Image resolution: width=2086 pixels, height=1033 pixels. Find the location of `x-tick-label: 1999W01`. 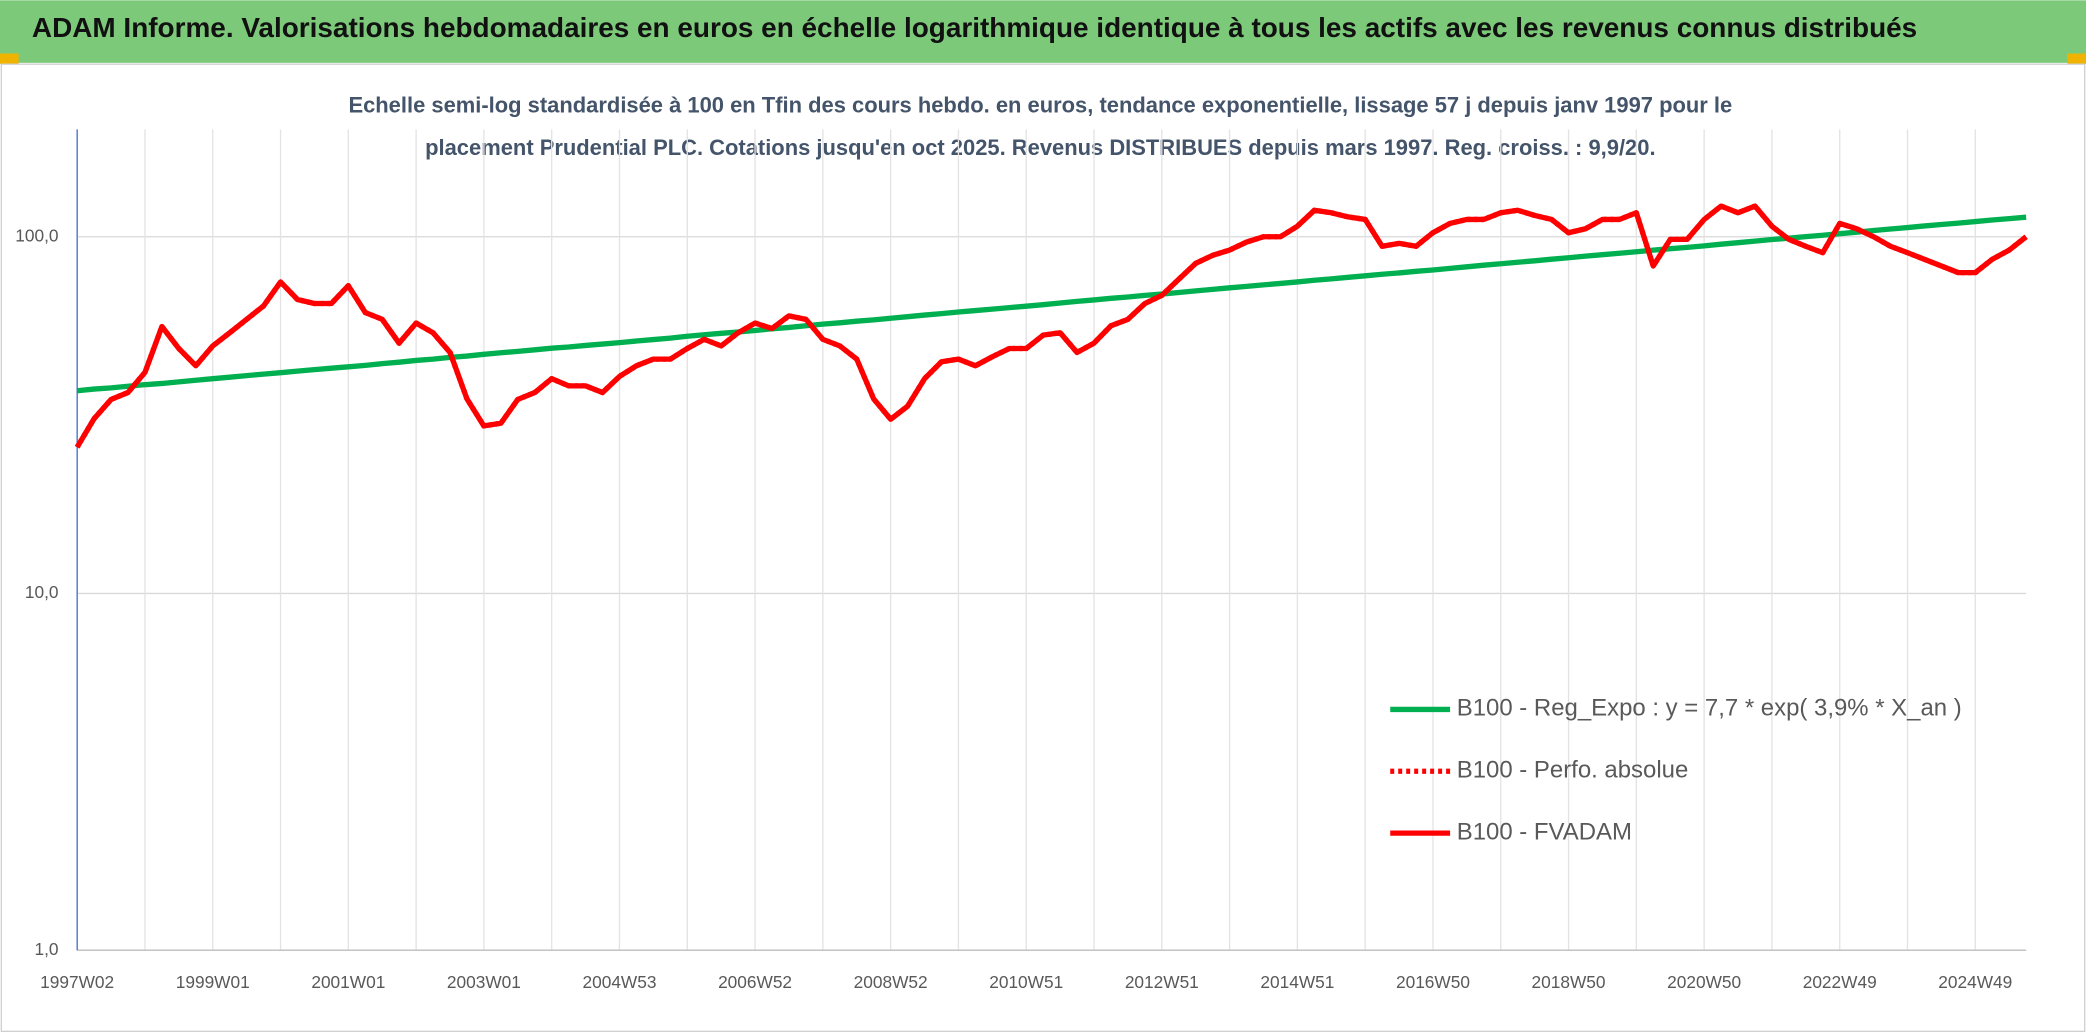

x-tick-label: 1999W01 is located at coordinates (213, 982).